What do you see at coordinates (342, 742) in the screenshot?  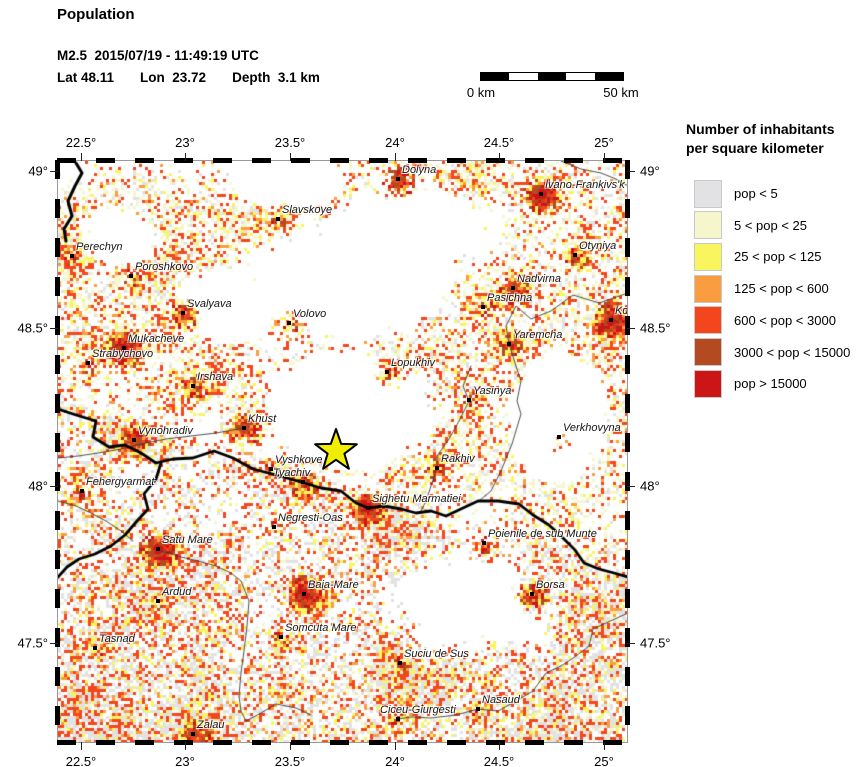 I see `frame-dash-border-bottom` at bounding box center [342, 742].